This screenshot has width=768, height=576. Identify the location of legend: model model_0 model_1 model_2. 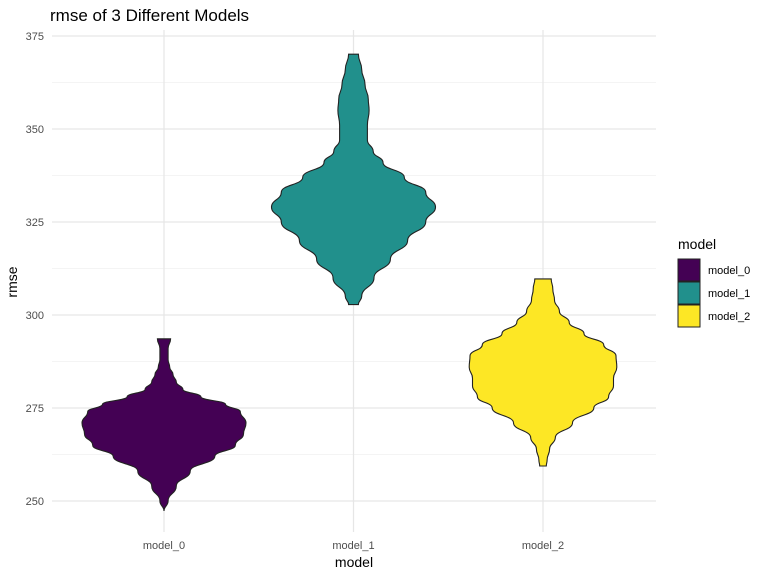
(713, 282).